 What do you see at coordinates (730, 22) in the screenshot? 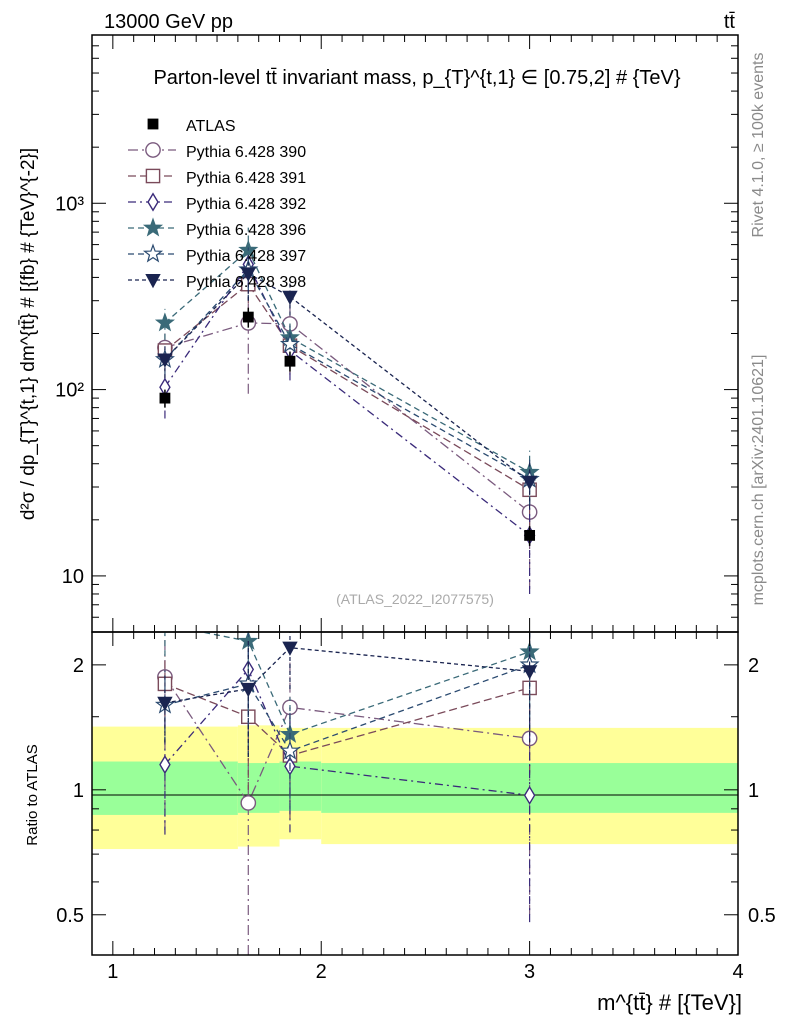
I see `header-right: tt̄` at bounding box center [730, 22].